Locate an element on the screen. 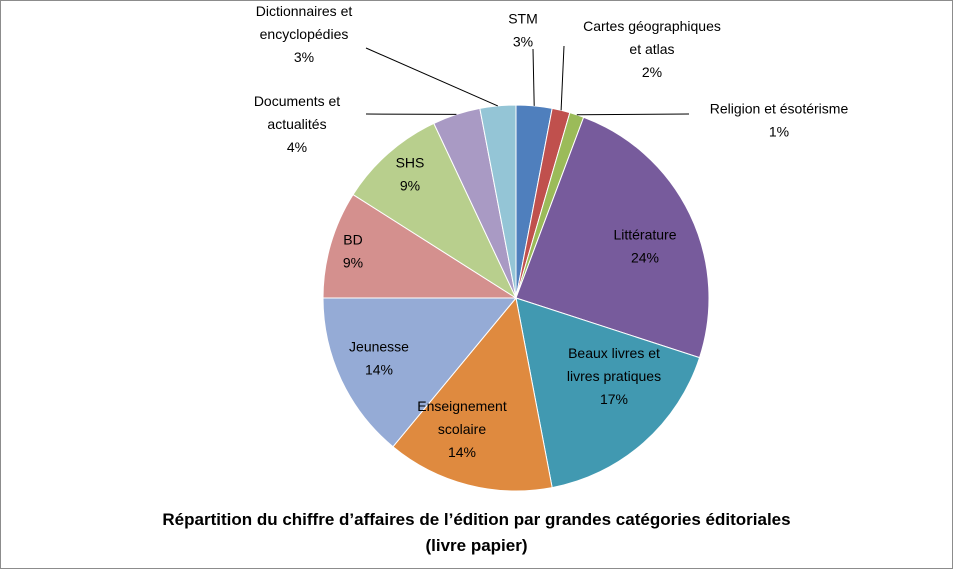 Image resolution: width=953 pixels, height=569 pixels. slice-category-label: livres pratiques is located at coordinates (614, 376).